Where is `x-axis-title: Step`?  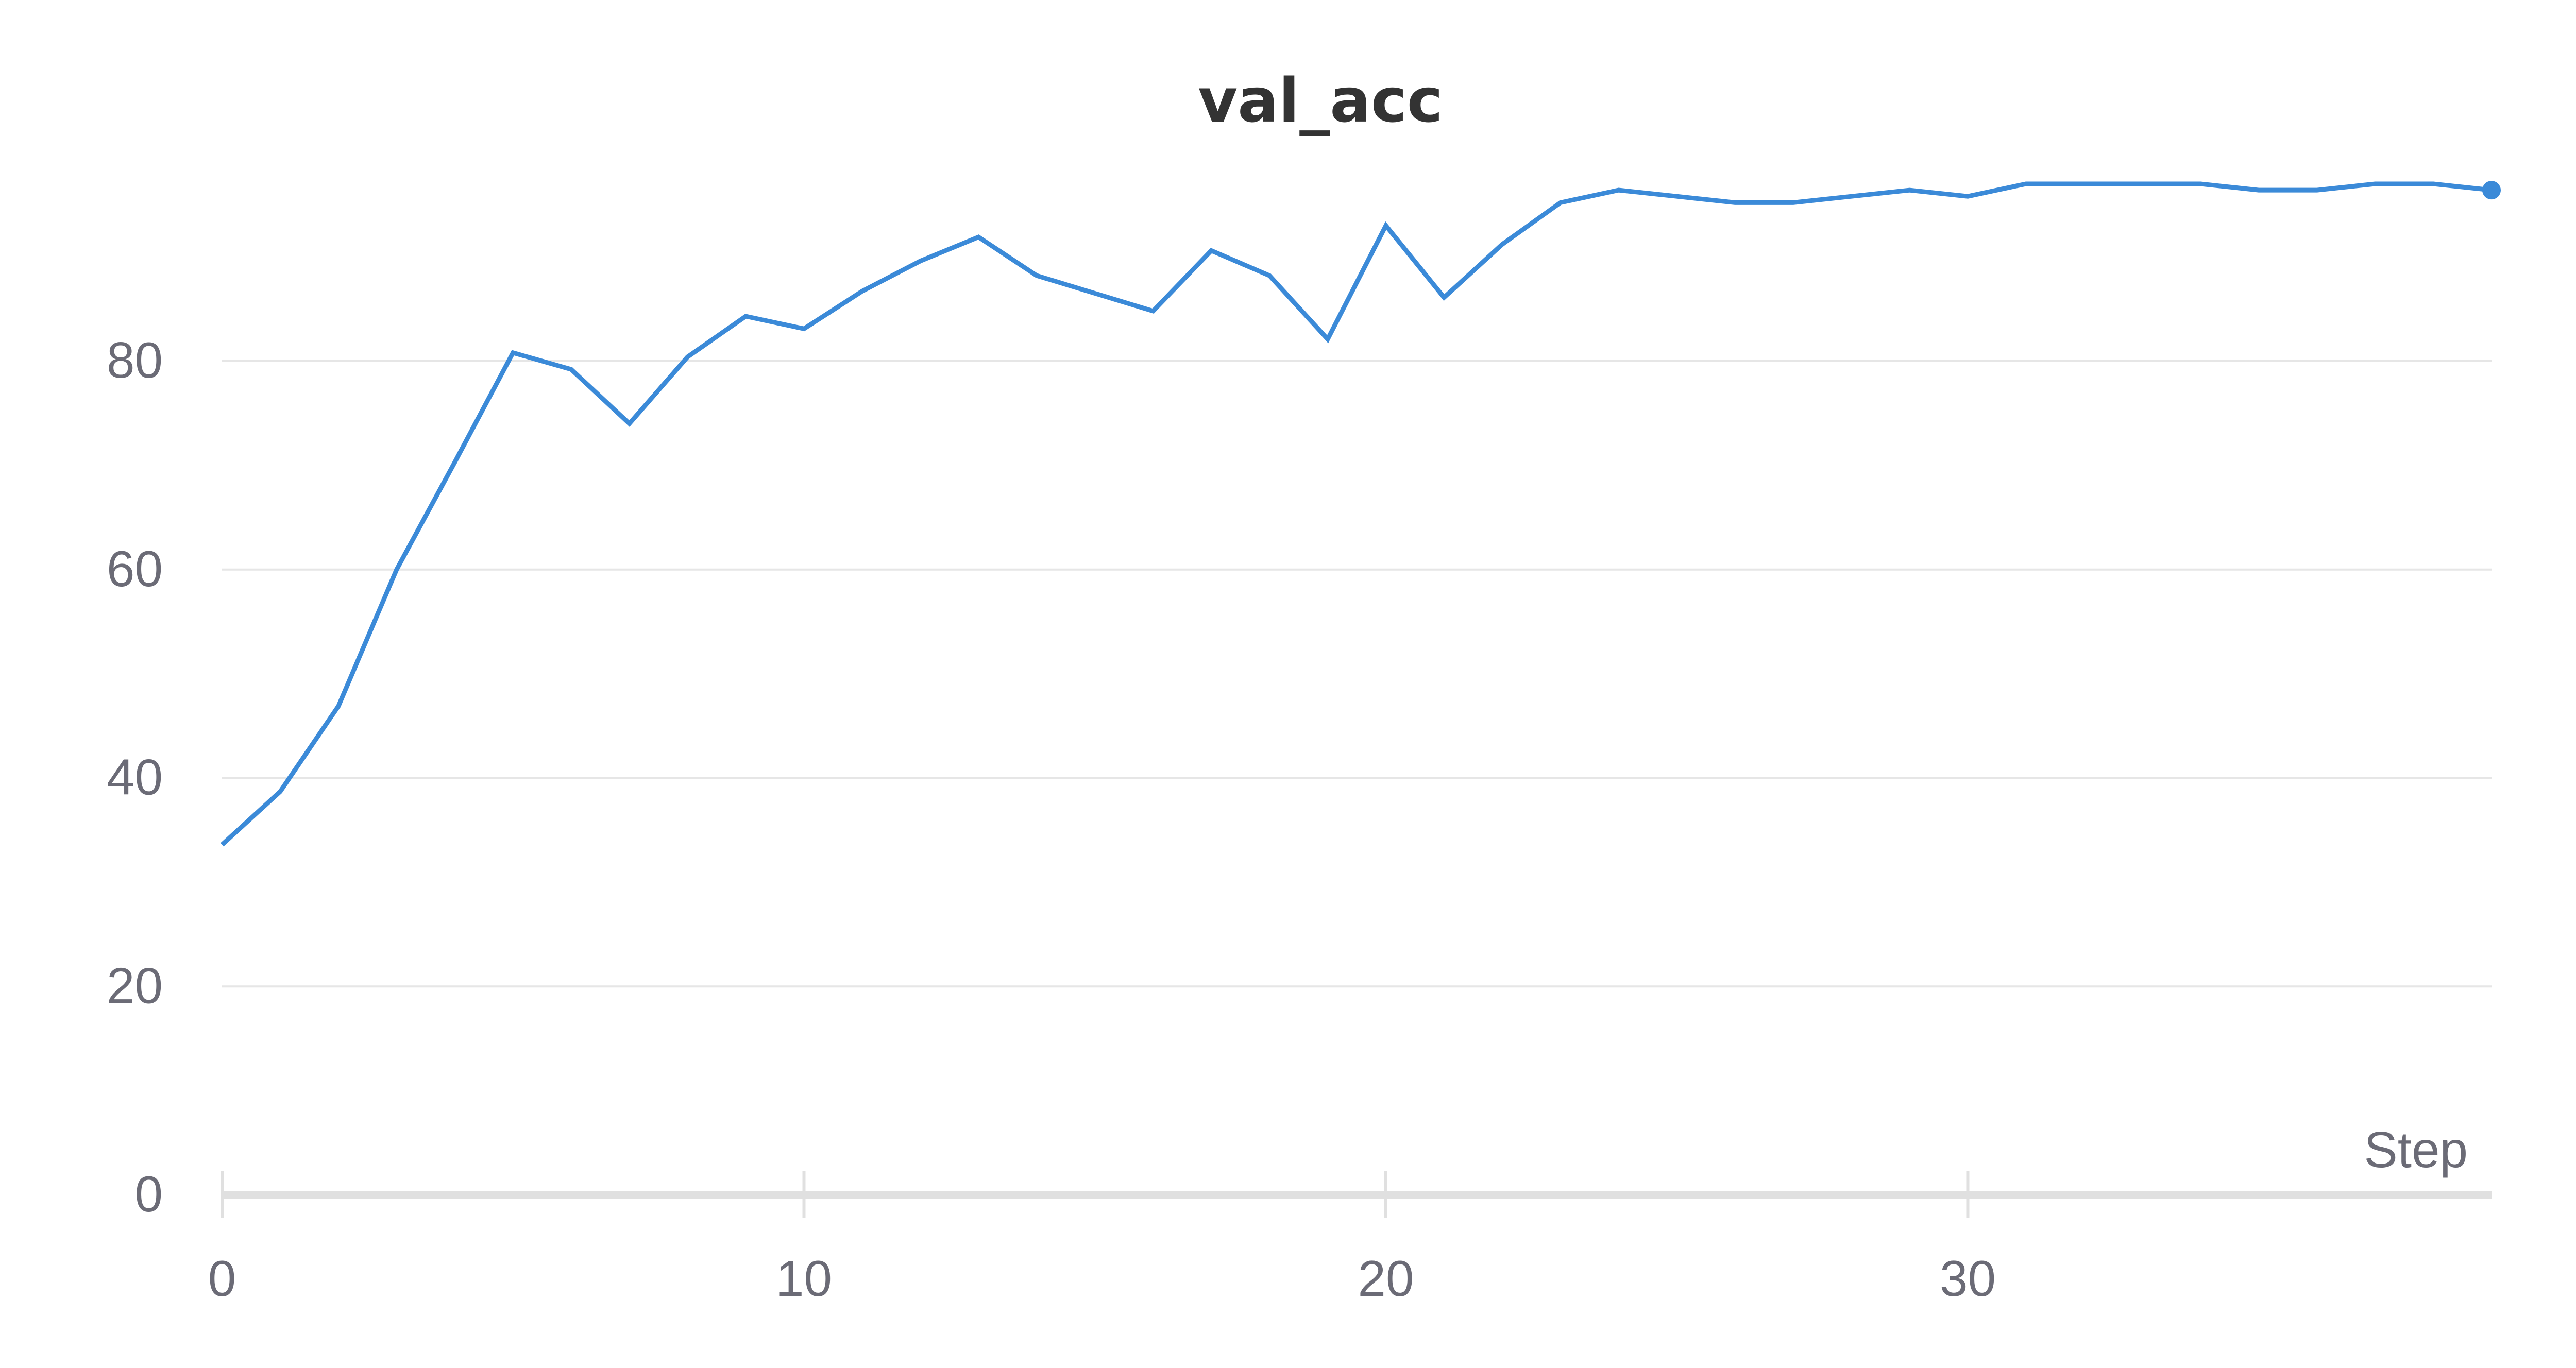
x-axis-title: Step is located at coordinates (2416, 1149).